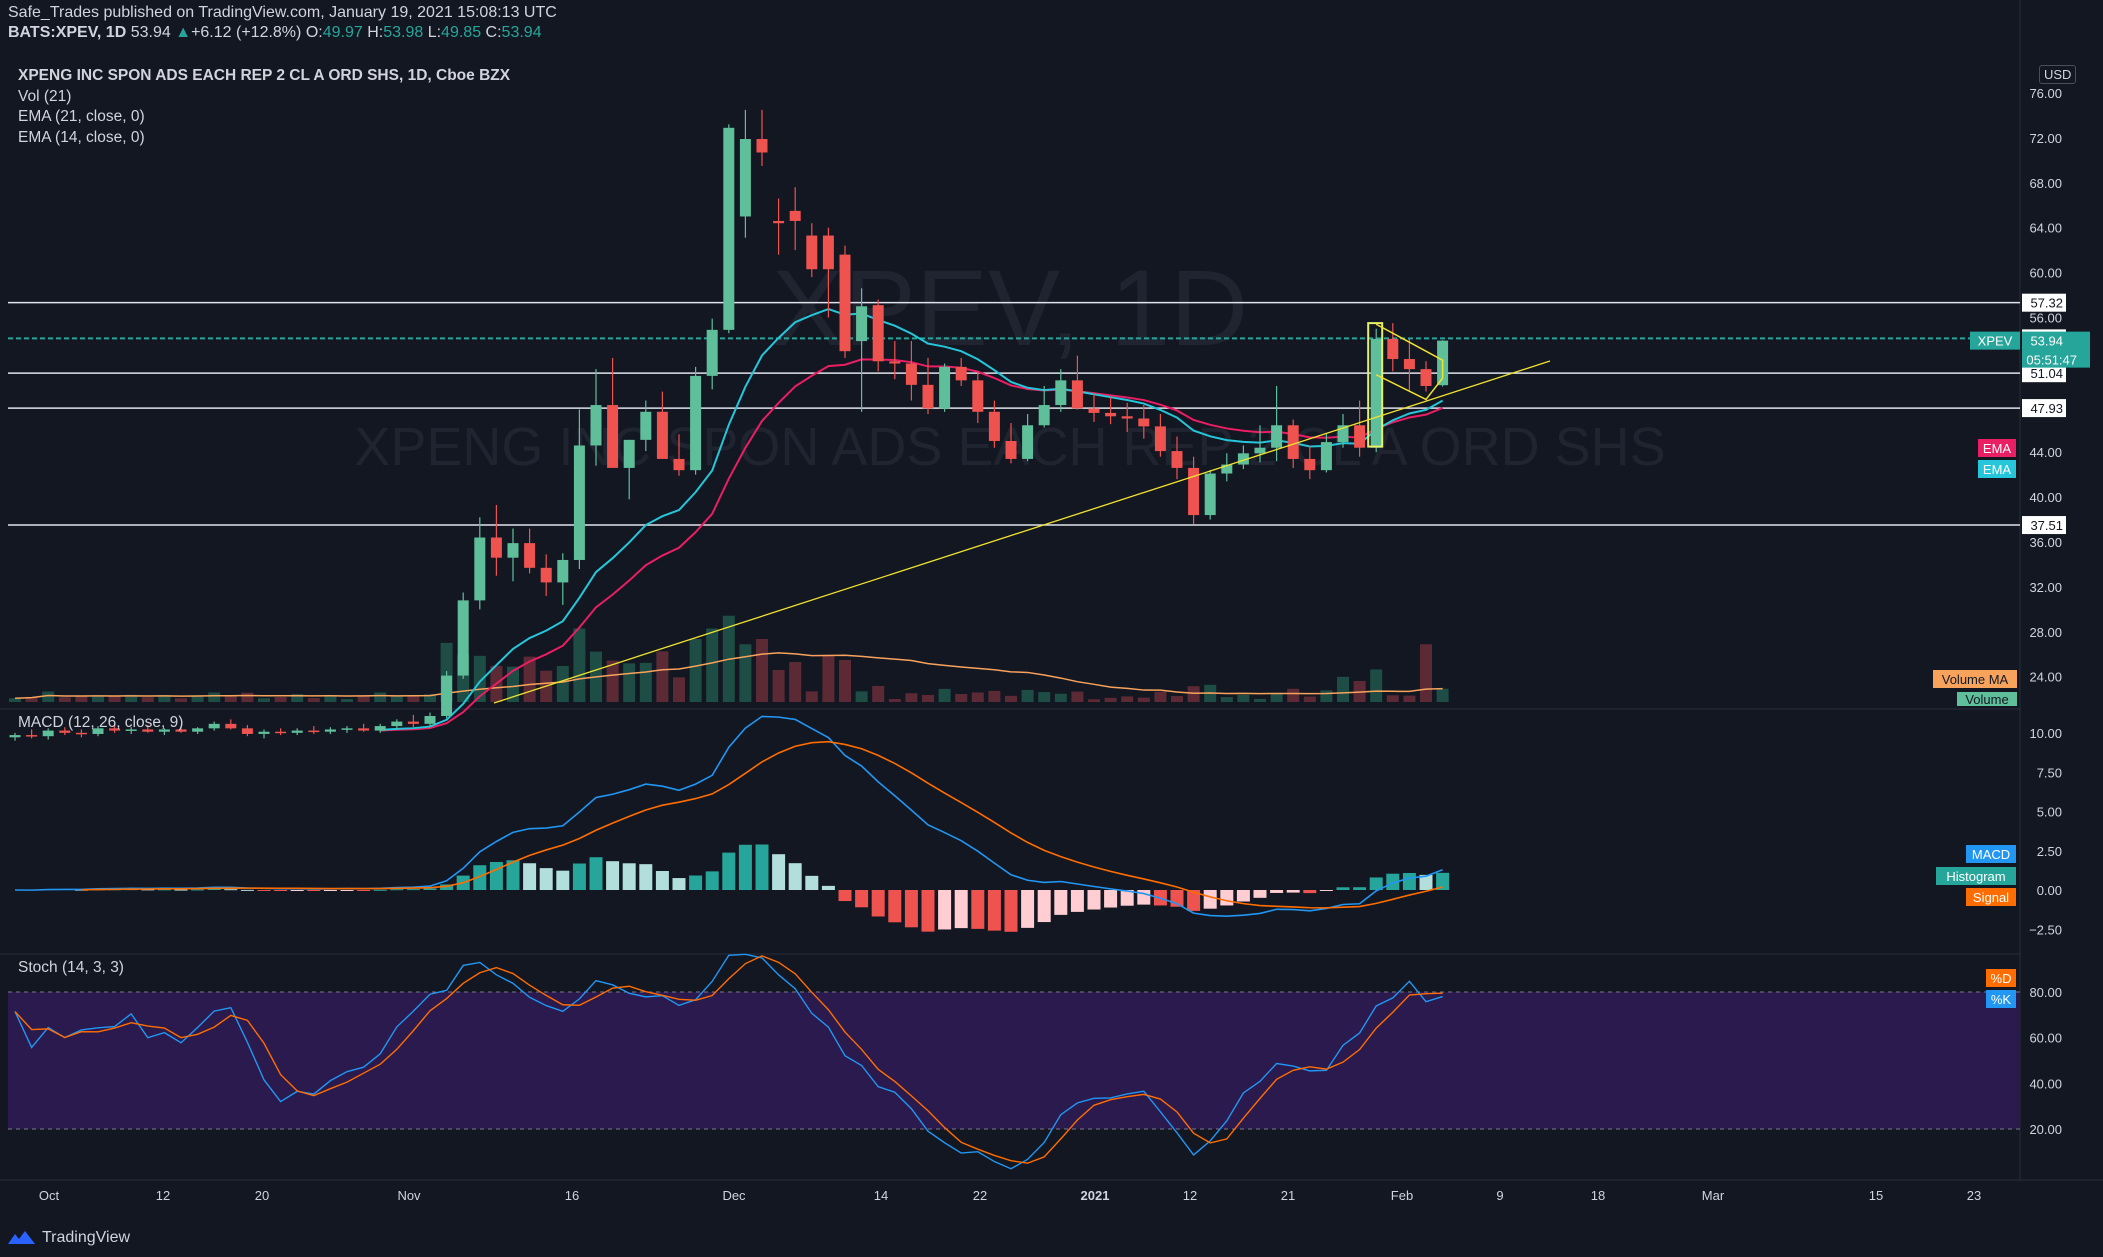 This screenshot has width=2103, height=1257. Describe the element at coordinates (1986, 699) in the screenshot. I see `volume-tag: Volume` at that location.